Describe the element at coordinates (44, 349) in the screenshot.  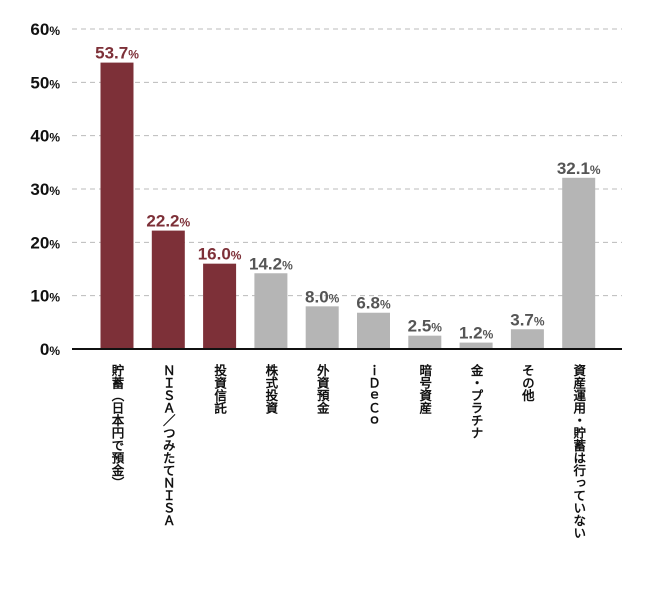
I see `y-tick-value: 0` at that location.